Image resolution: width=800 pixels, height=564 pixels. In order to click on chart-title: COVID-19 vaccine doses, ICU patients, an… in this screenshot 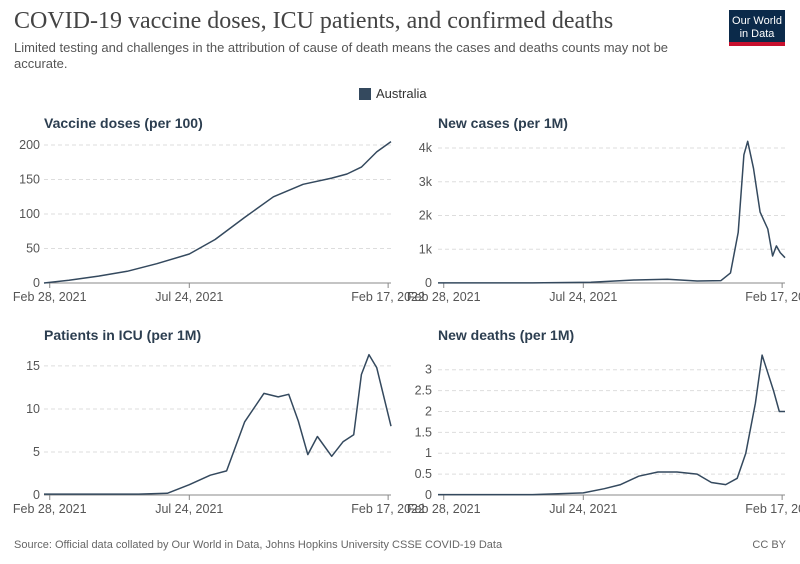, I will do `click(314, 21)`.